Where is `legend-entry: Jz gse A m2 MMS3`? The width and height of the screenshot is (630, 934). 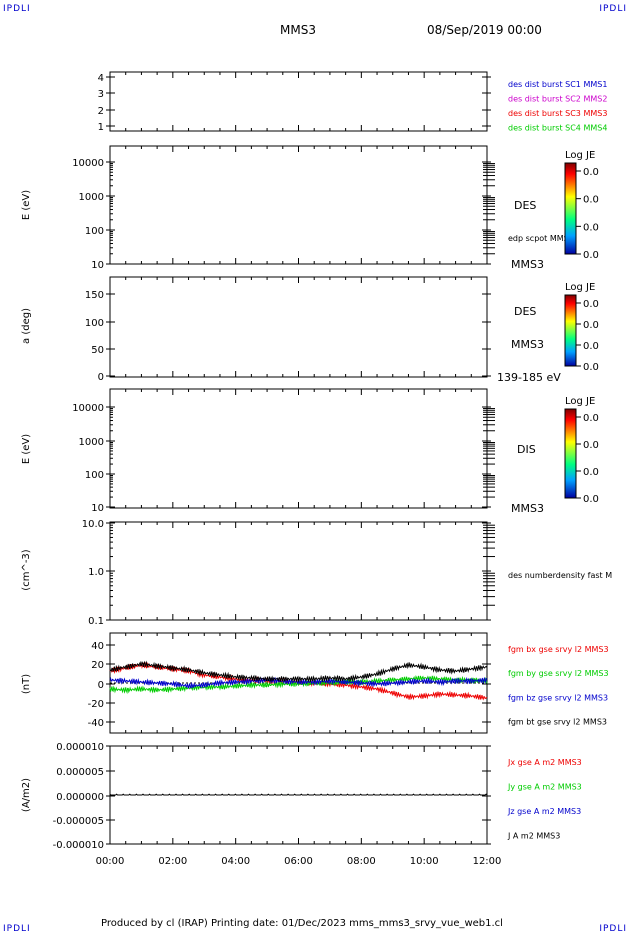 legend-entry: Jz gse A m2 MMS3 is located at coordinates (544, 811).